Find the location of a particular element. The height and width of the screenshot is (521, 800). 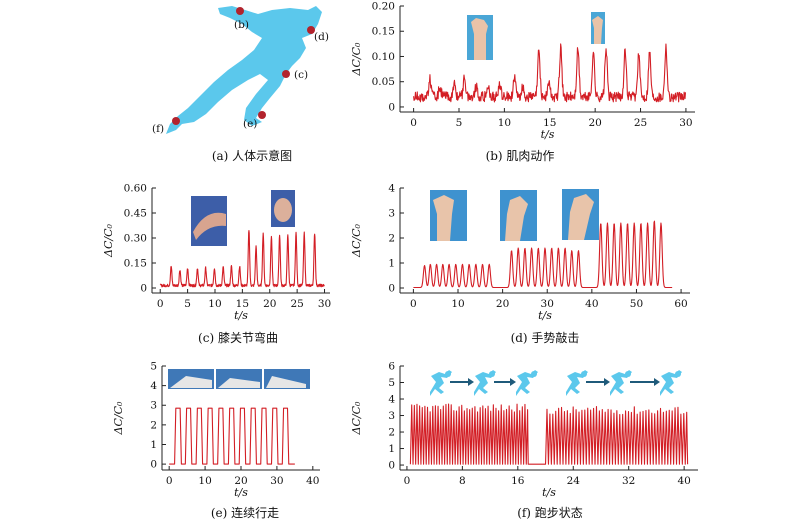

caption-d: (d) 手势敲击 is located at coordinates (545, 337).